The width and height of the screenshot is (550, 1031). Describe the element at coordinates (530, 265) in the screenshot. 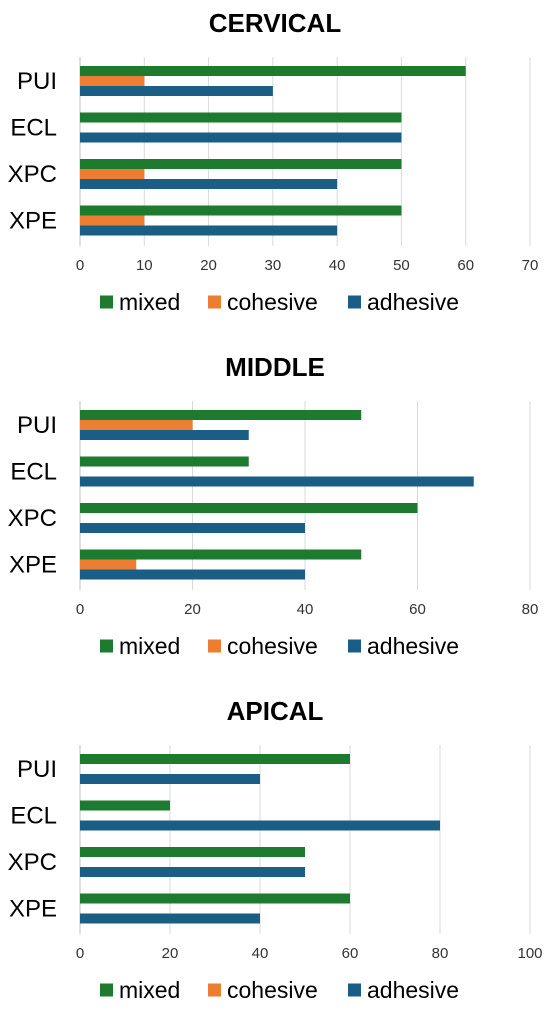

I see `x-tick-label: 70` at that location.